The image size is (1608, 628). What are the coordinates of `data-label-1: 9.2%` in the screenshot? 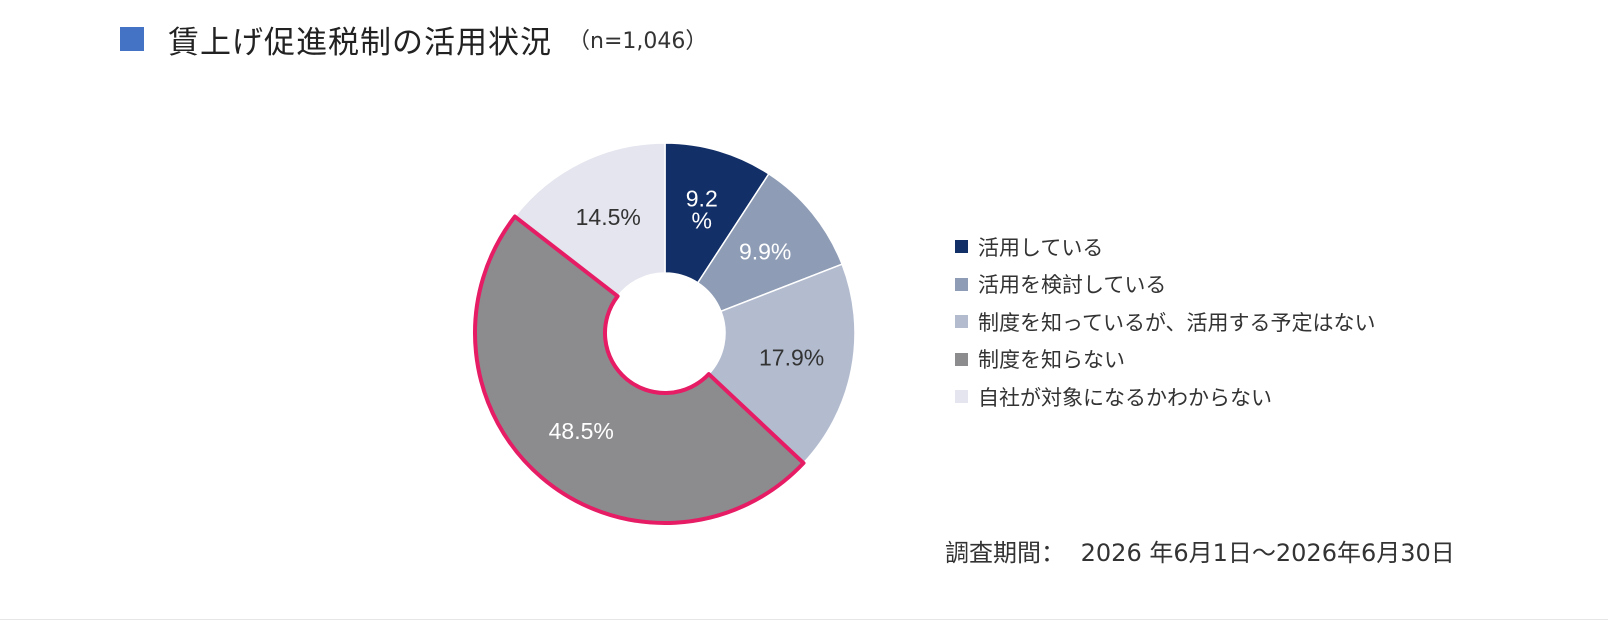 It's located at (702, 209).